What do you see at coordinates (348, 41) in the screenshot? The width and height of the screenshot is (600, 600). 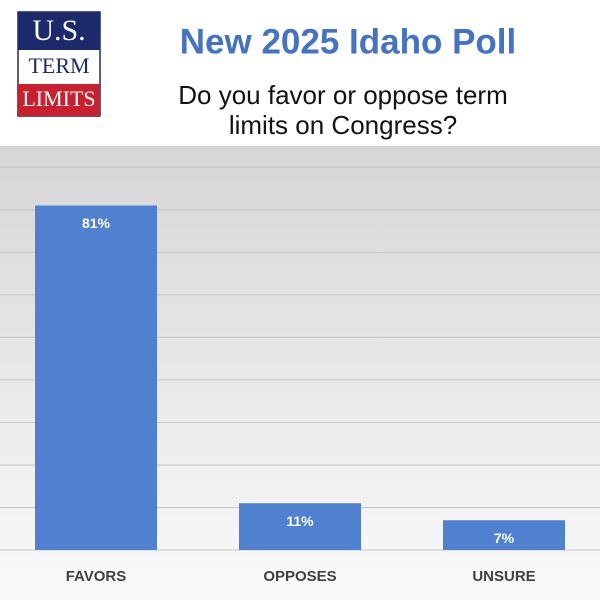 I see `chart-title: New 2025 Idaho Poll` at bounding box center [348, 41].